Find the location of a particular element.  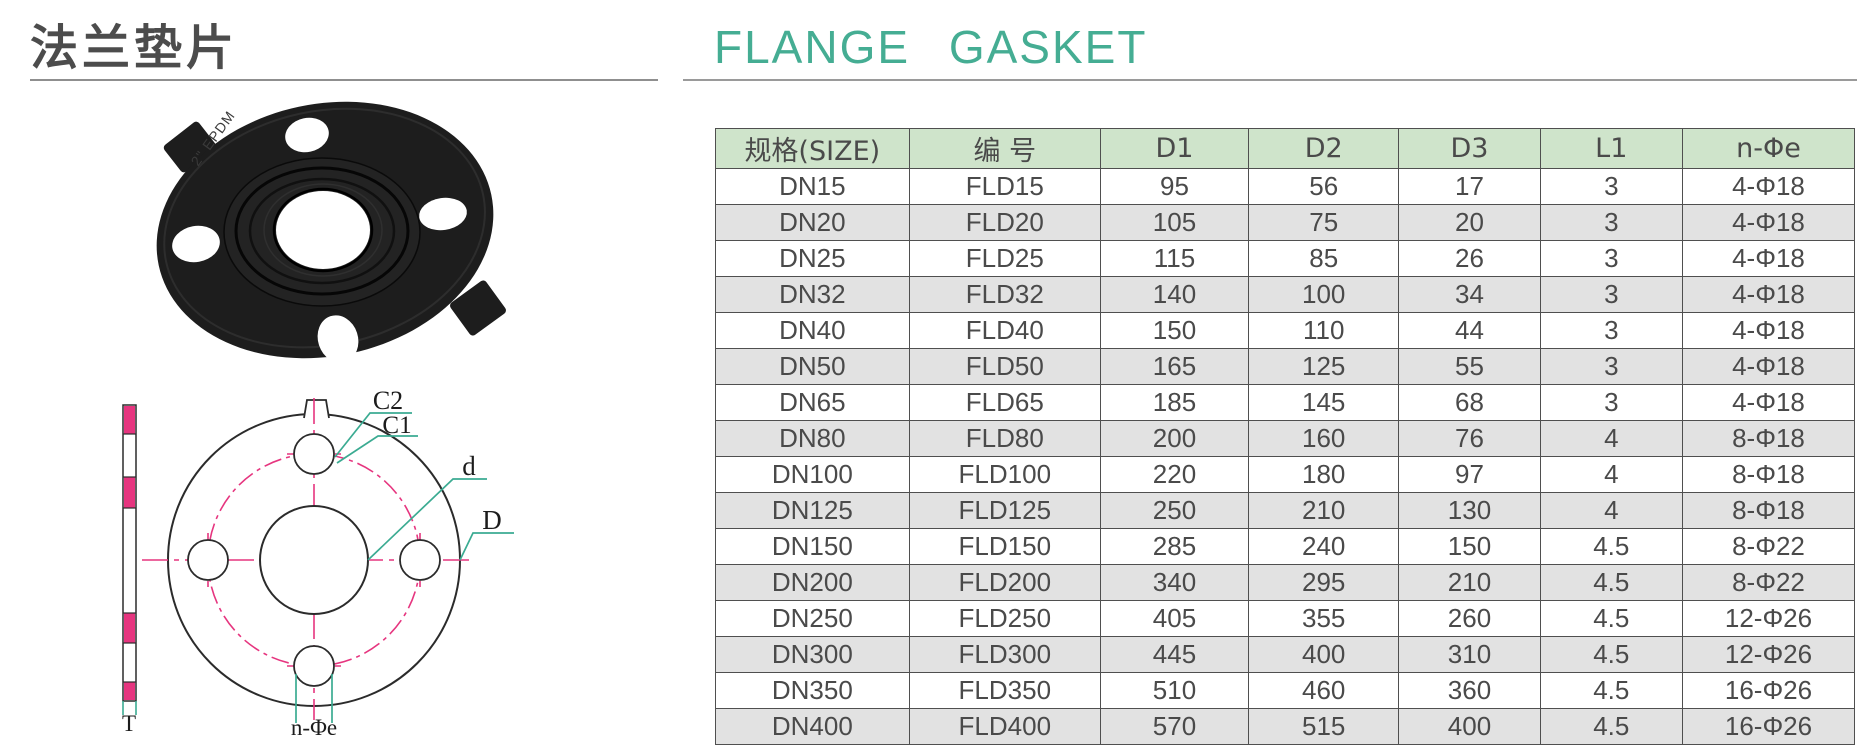

table-row: DN50 FLD50 165 125 55 3 4-Φ18 is located at coordinates (1285, 366).